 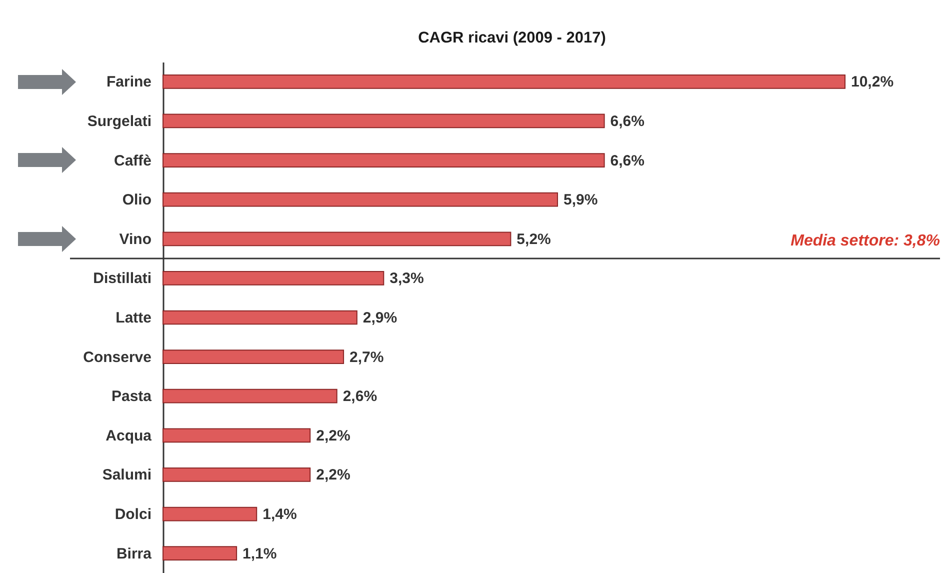 What do you see at coordinates (407, 279) in the screenshot?
I see `data-label: 3,3%` at bounding box center [407, 279].